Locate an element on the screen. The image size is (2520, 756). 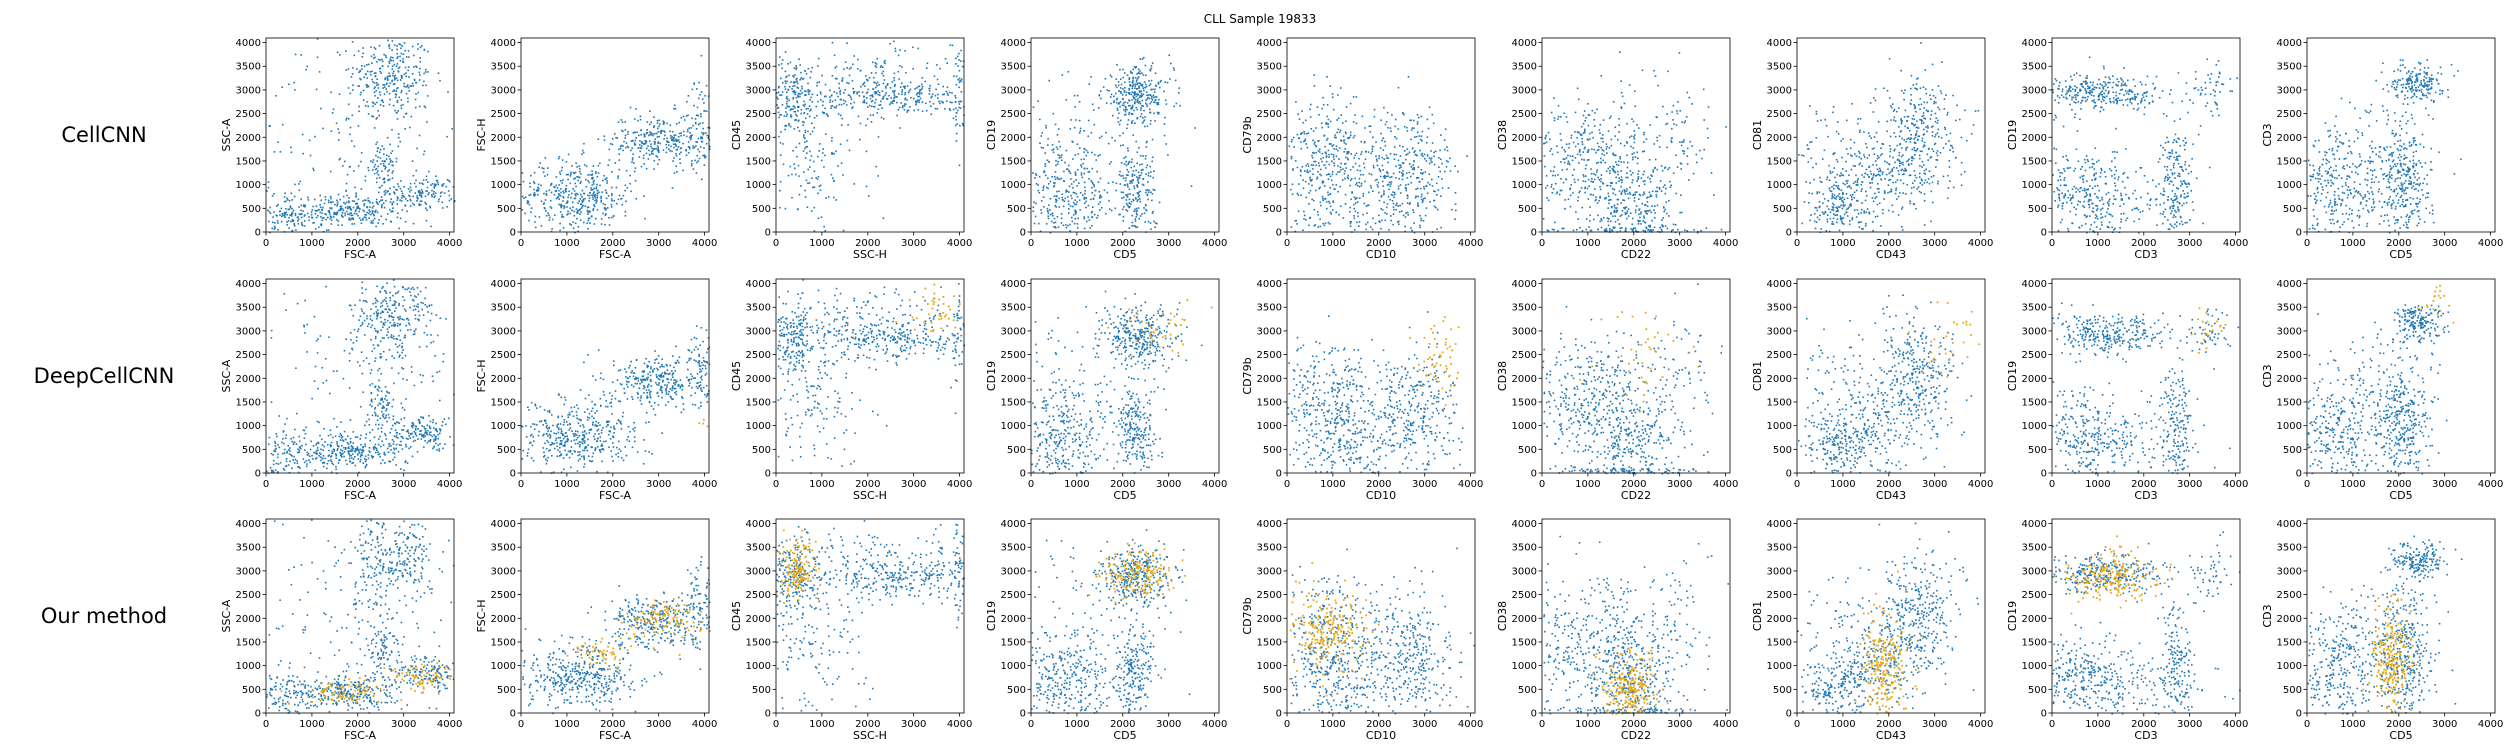
x-tick-label: 4000 is located at coordinates (1214, 243).